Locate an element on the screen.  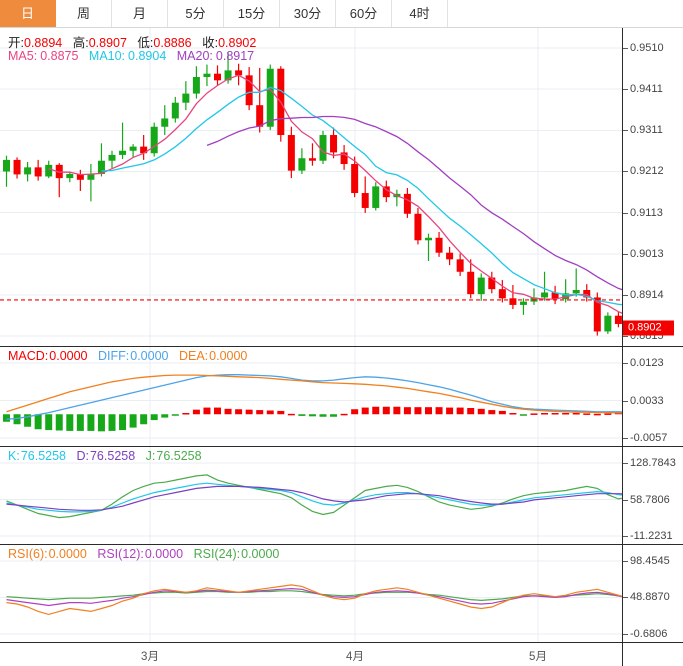
rsi-canvas is located at coordinates (311, 593).